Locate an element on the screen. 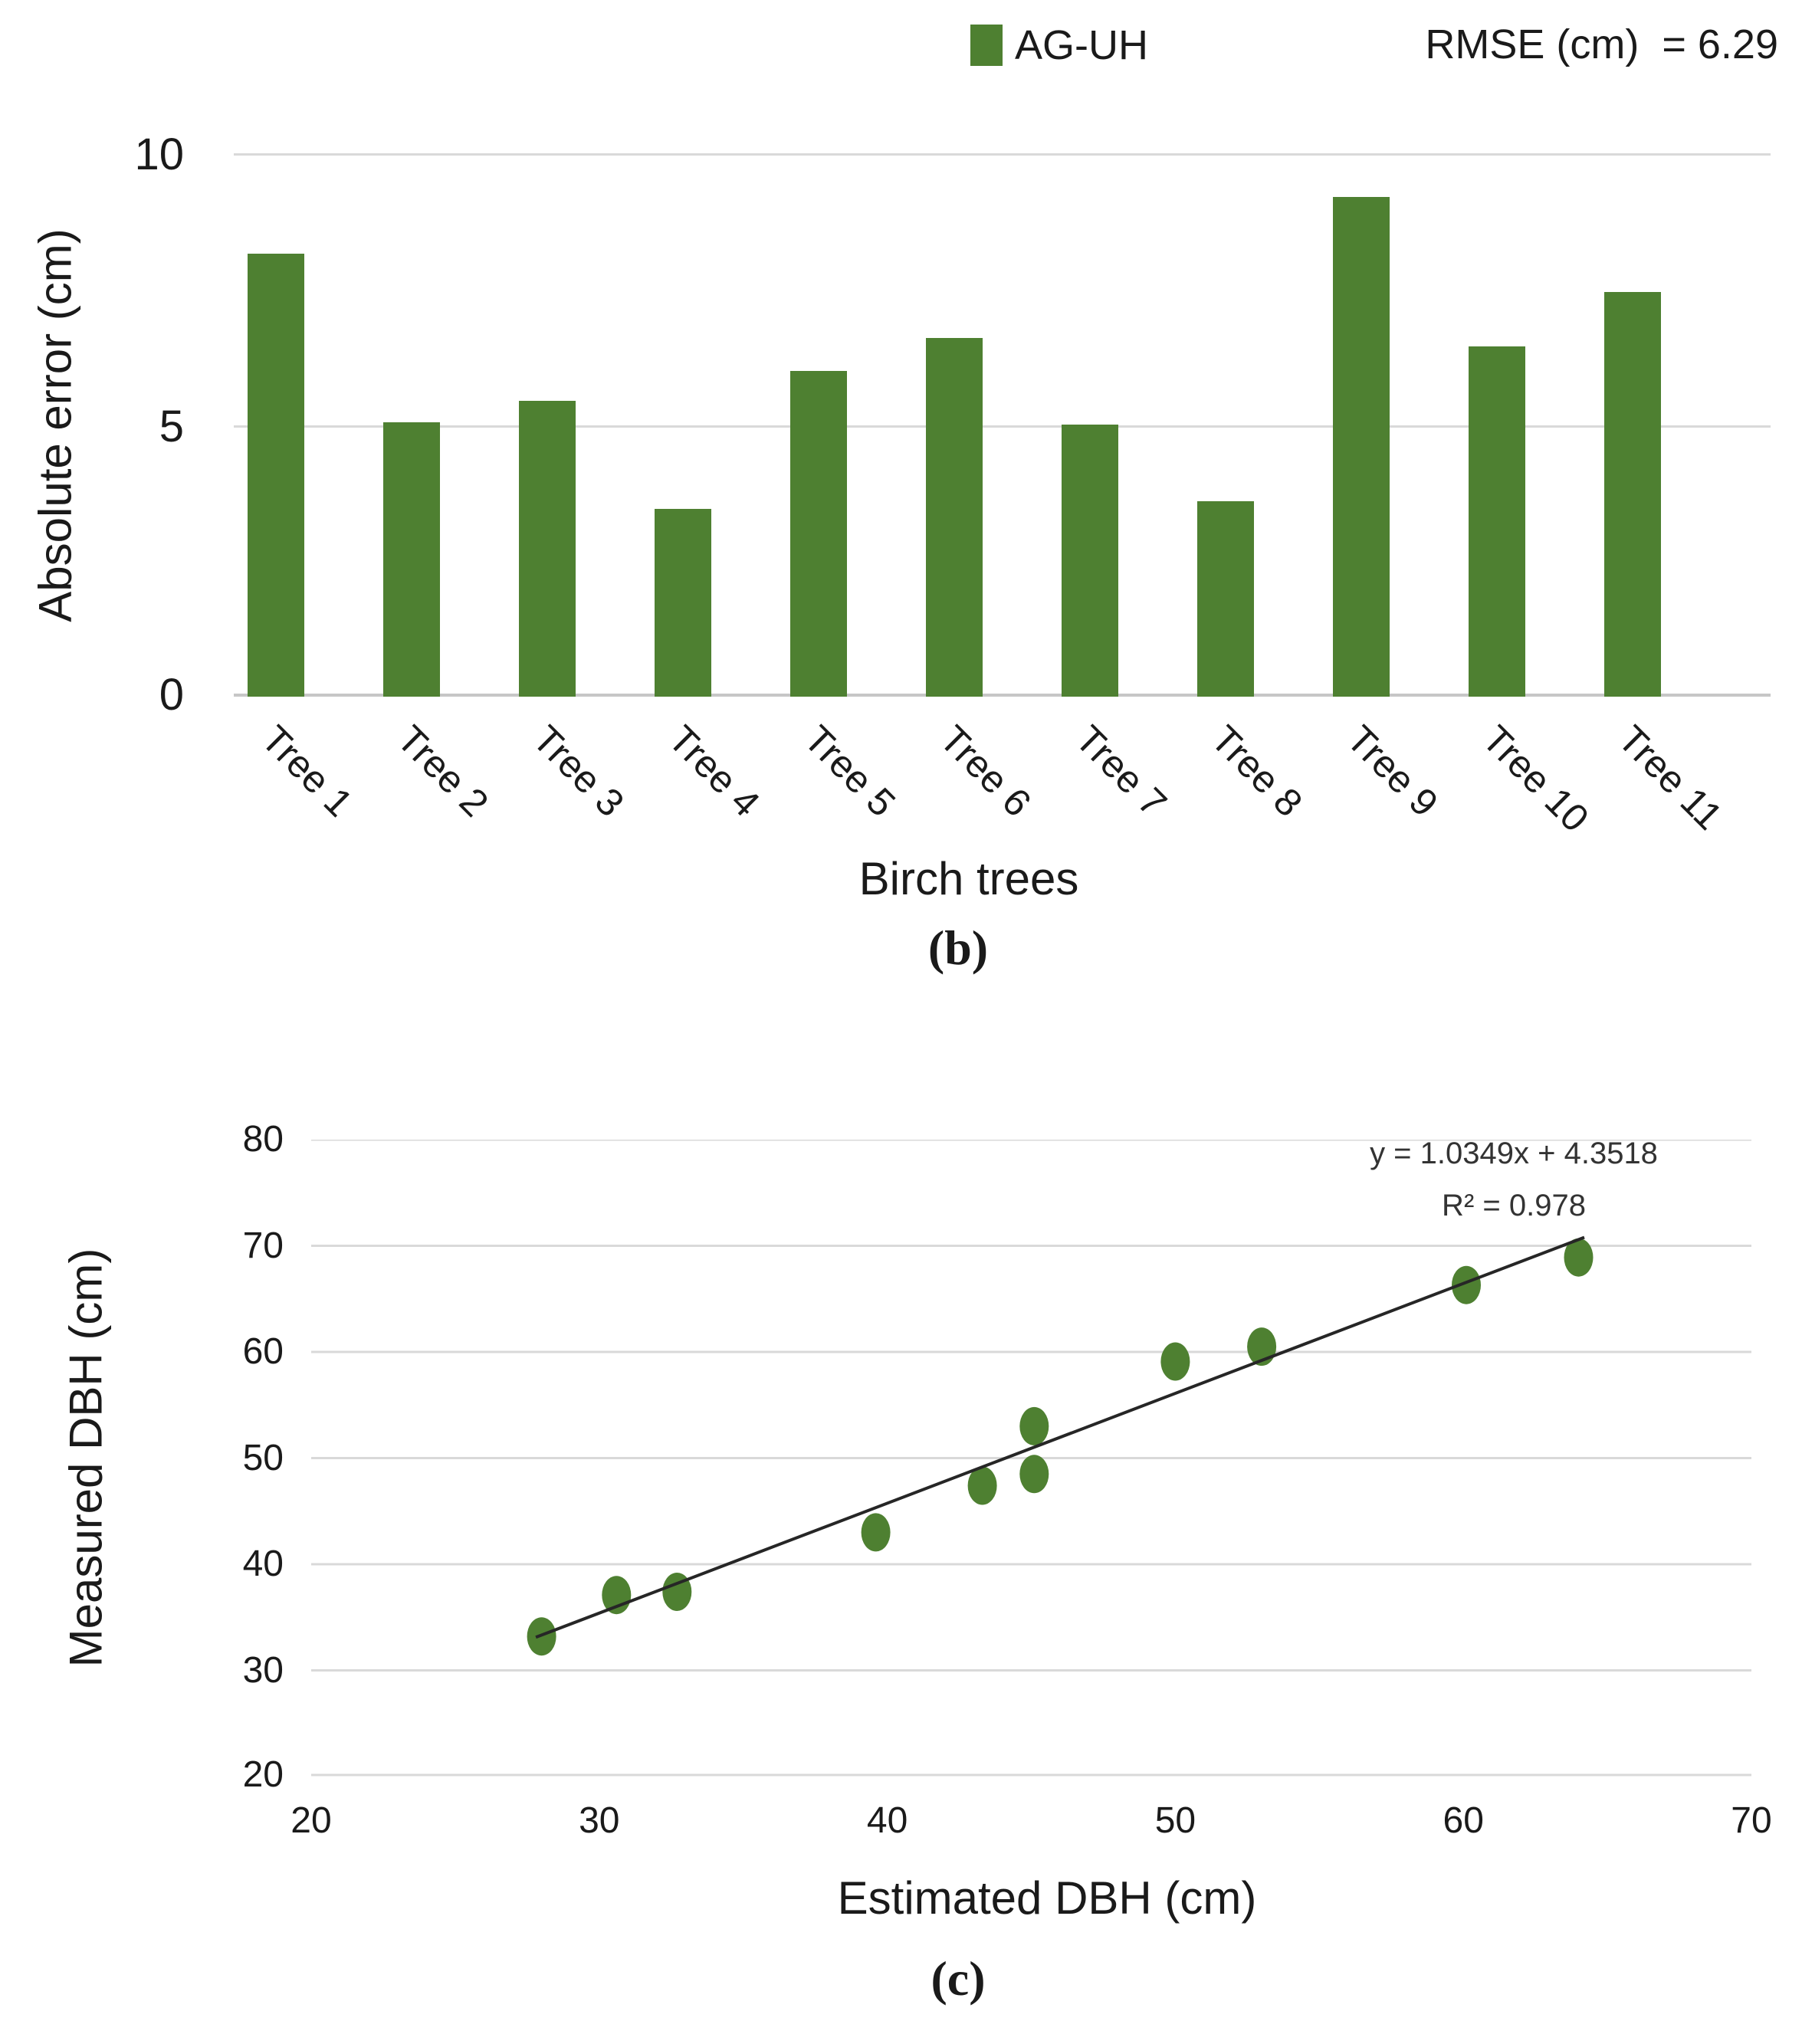 Image resolution: width=1802 pixels, height=2044 pixels. xtick-label-tree-4: Tree 4 is located at coordinates (714, 771).